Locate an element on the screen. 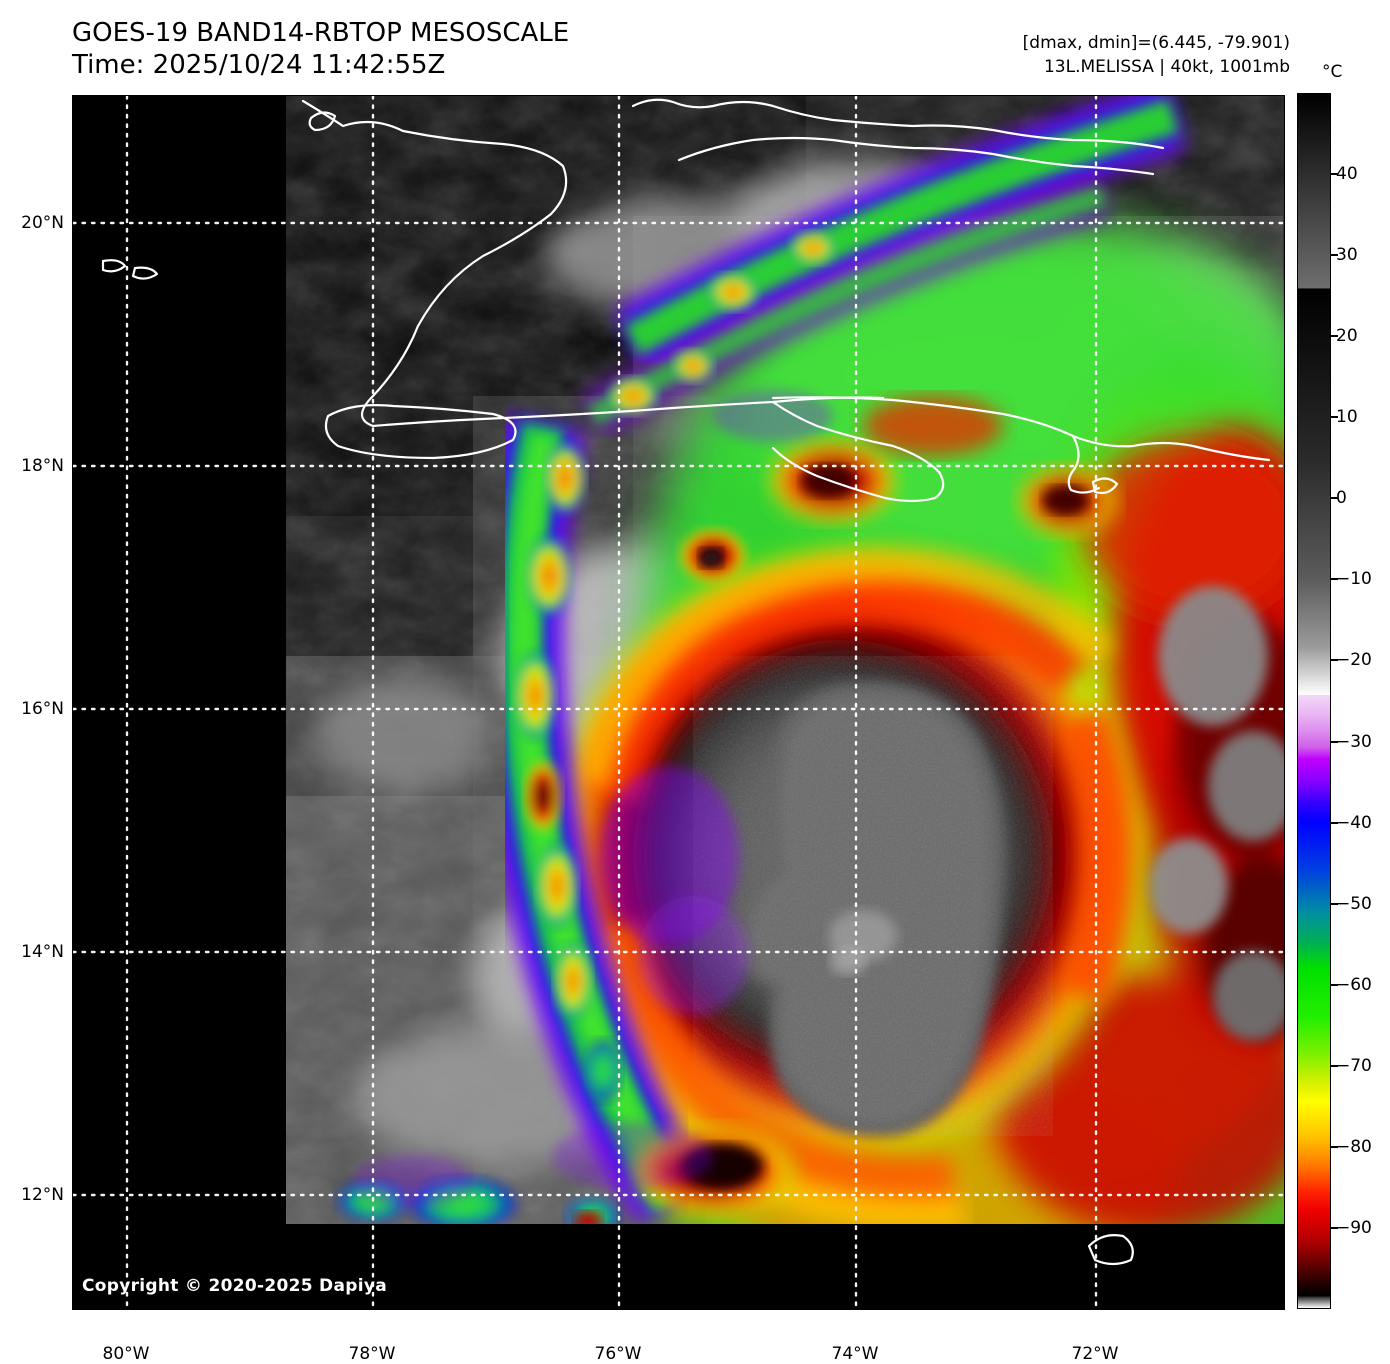 This screenshot has height=1364, width=1390. lat-tick-18N: 18°N is located at coordinates (42, 466).